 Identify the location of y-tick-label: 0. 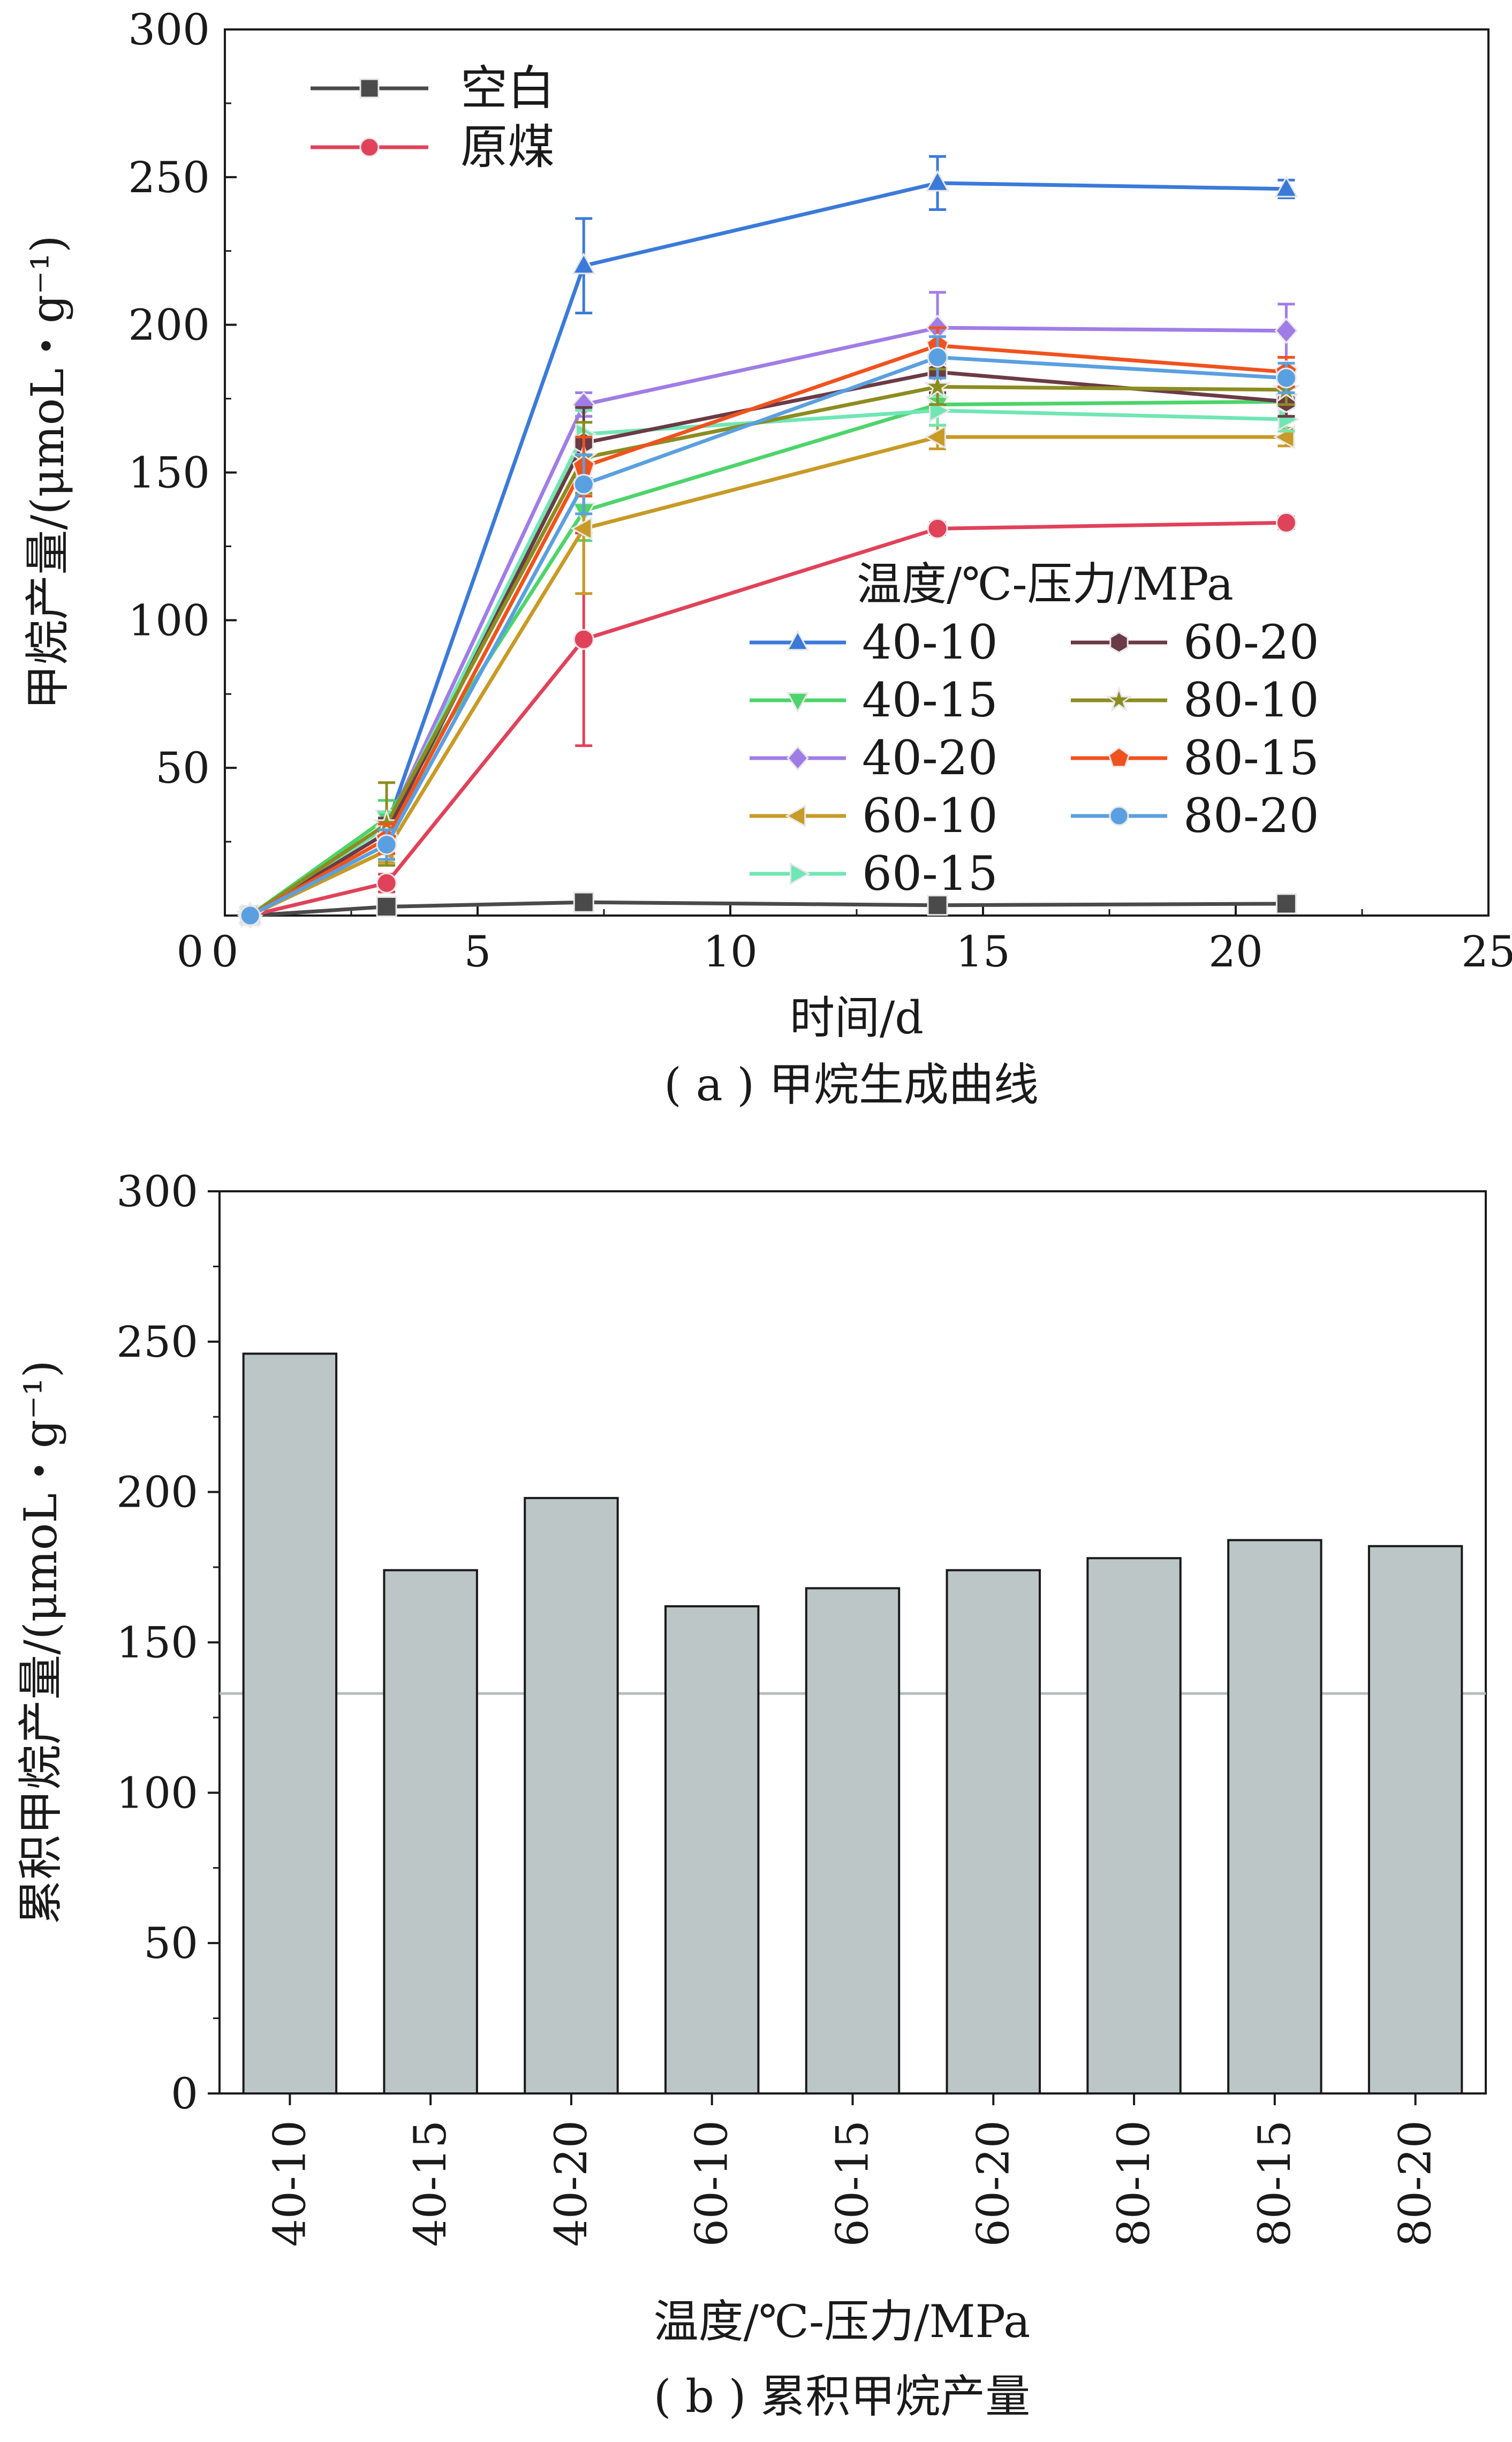
(184, 2094).